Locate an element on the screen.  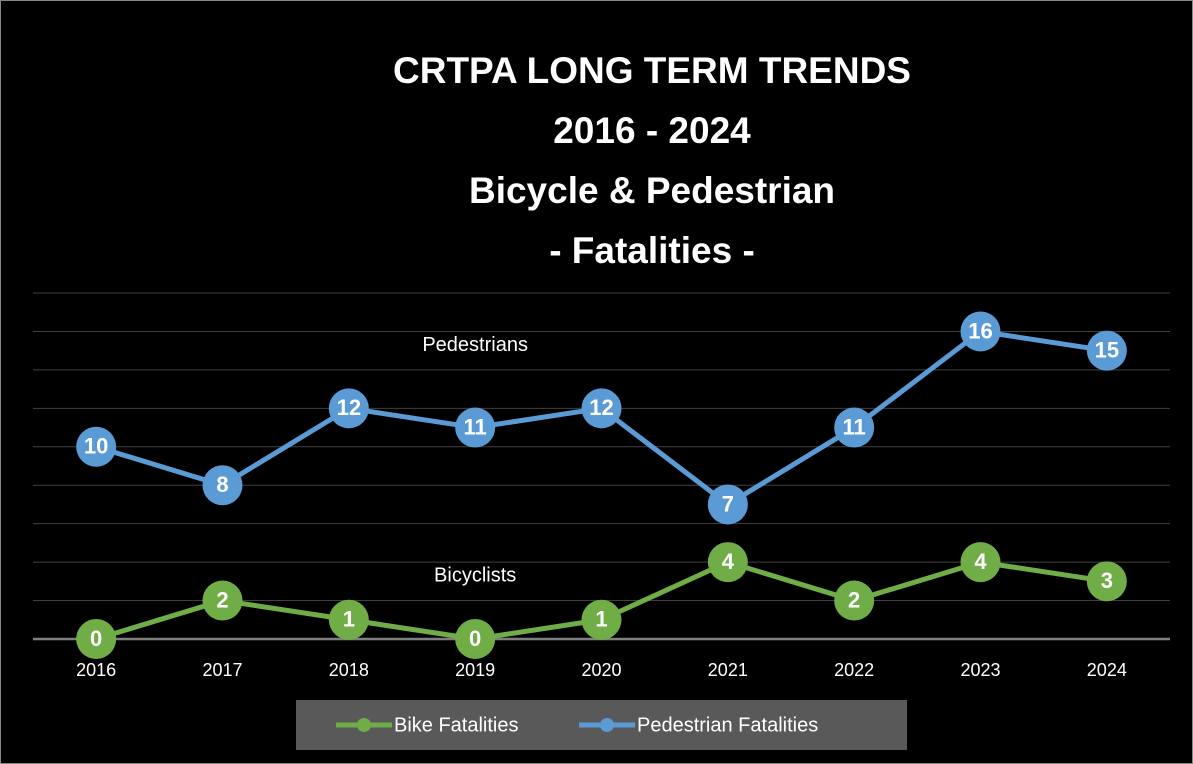
x-tick-label: 2020 is located at coordinates (601, 670).